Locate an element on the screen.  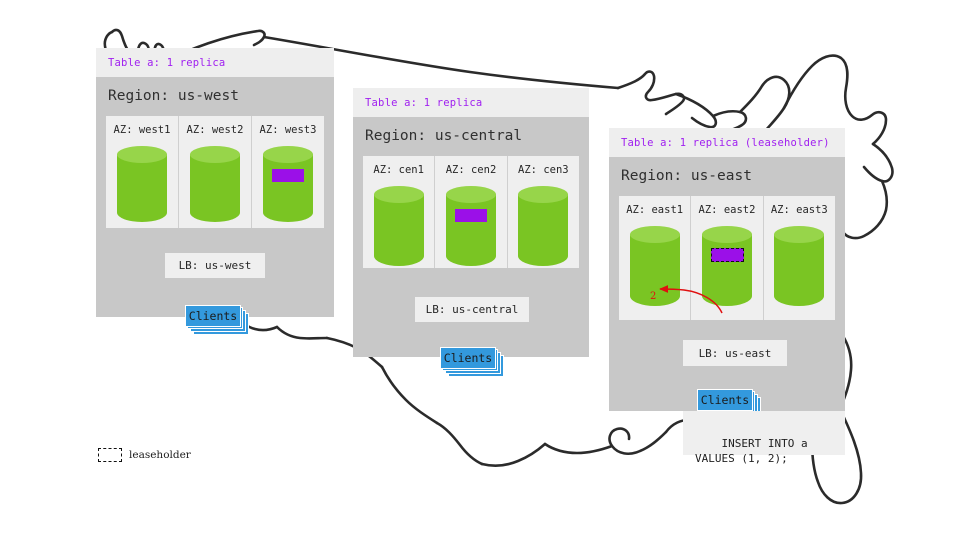
region-body-us-central: Region: us-central AZ: cen1 AZ: cen2 is located at coordinates (471, 247).